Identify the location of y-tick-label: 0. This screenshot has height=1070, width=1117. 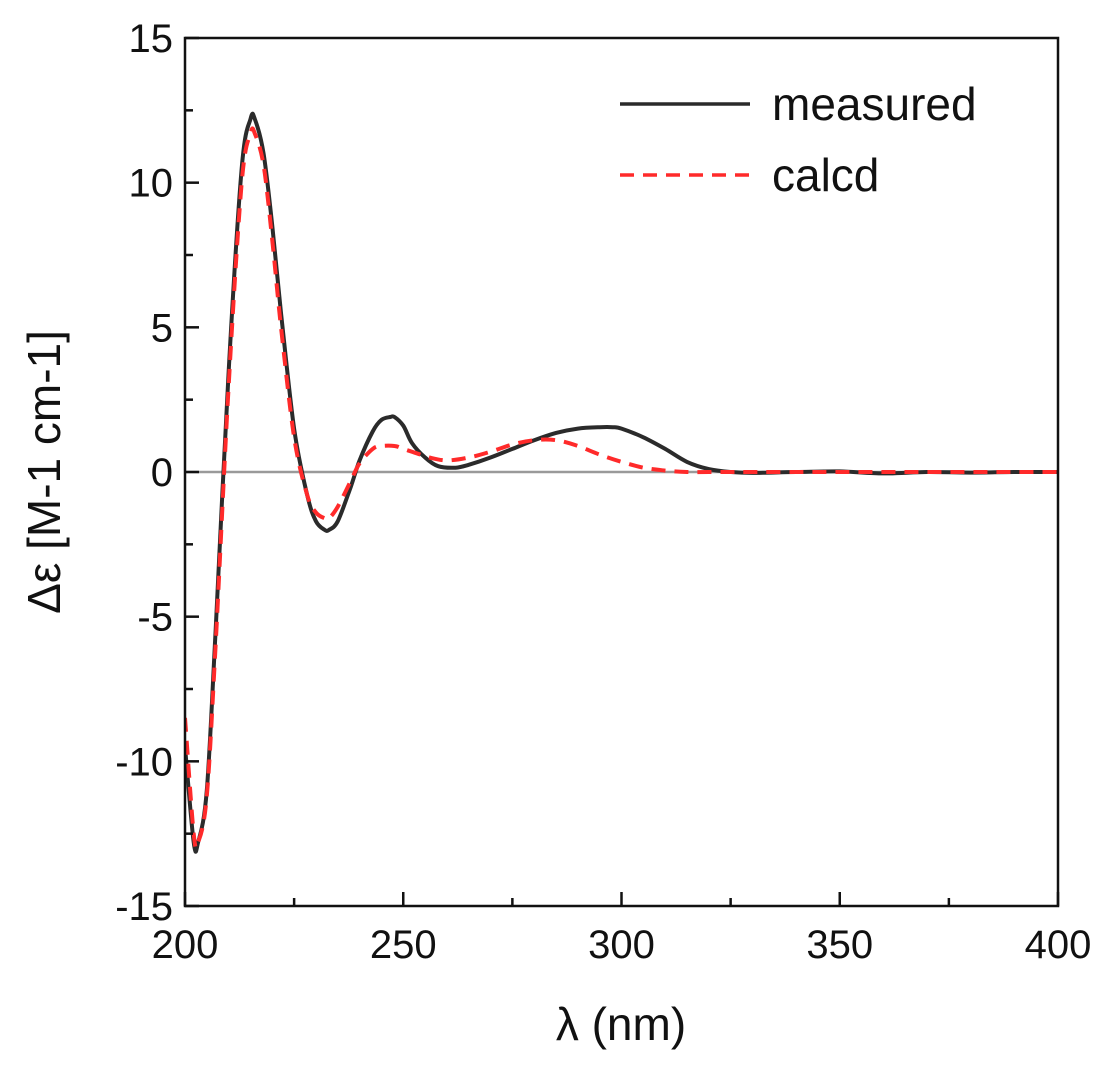
(162, 473).